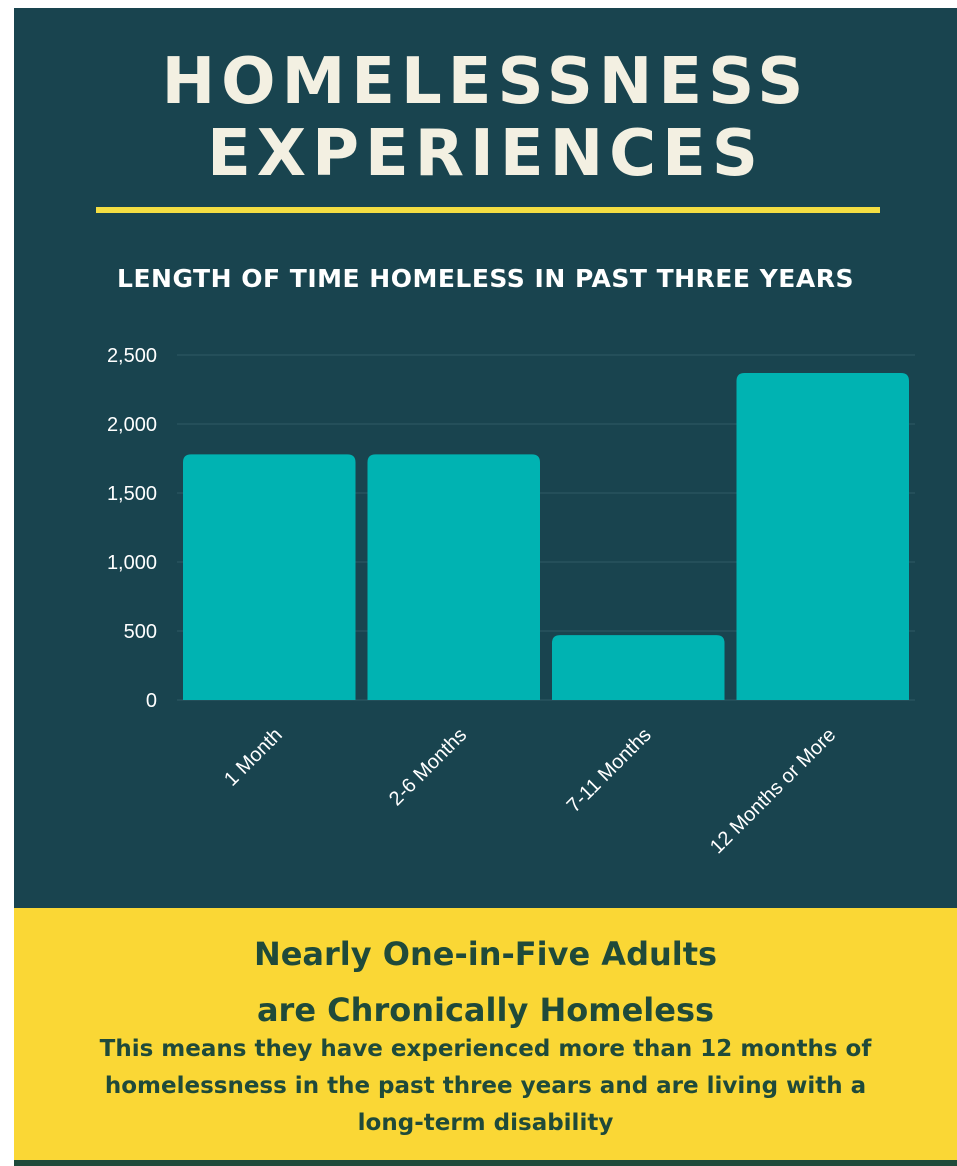 The image size is (957, 1166). I want to click on x-tick-label: 12 Months or More, so click(773, 791).